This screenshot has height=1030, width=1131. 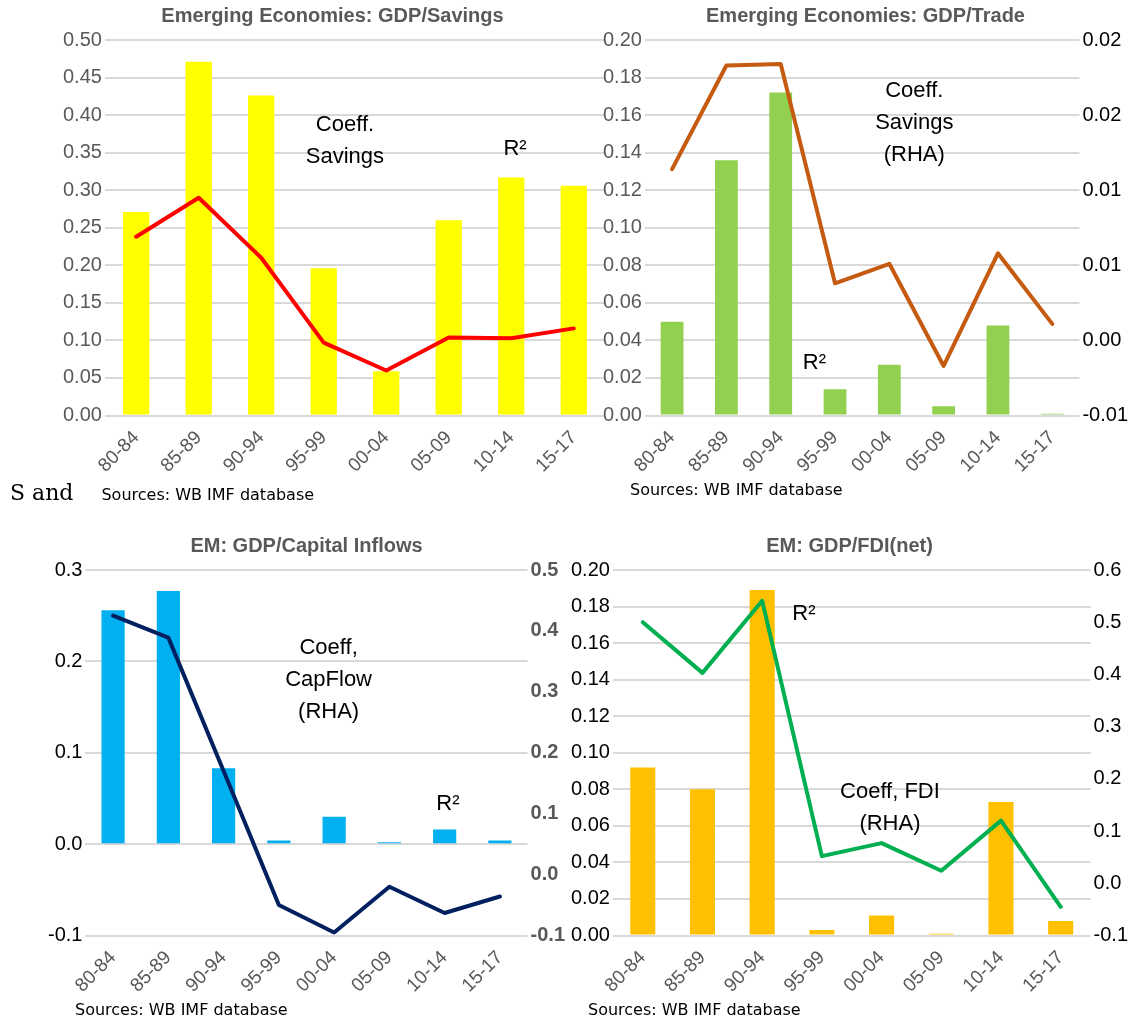 What do you see at coordinates (82, 76) in the screenshot?
I see `y-tick-label: 0.45` at bounding box center [82, 76].